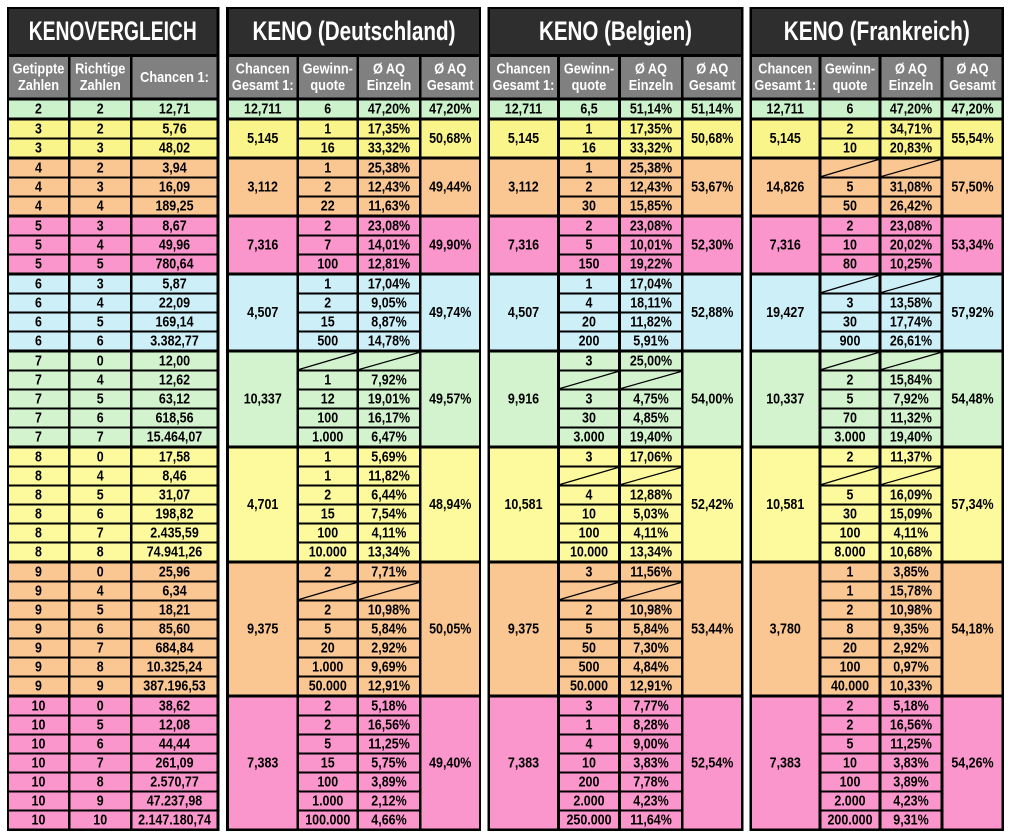 The image size is (1012, 838). What do you see at coordinates (328, 207) in the screenshot?
I see `svg-text: 22` at bounding box center [328, 207].